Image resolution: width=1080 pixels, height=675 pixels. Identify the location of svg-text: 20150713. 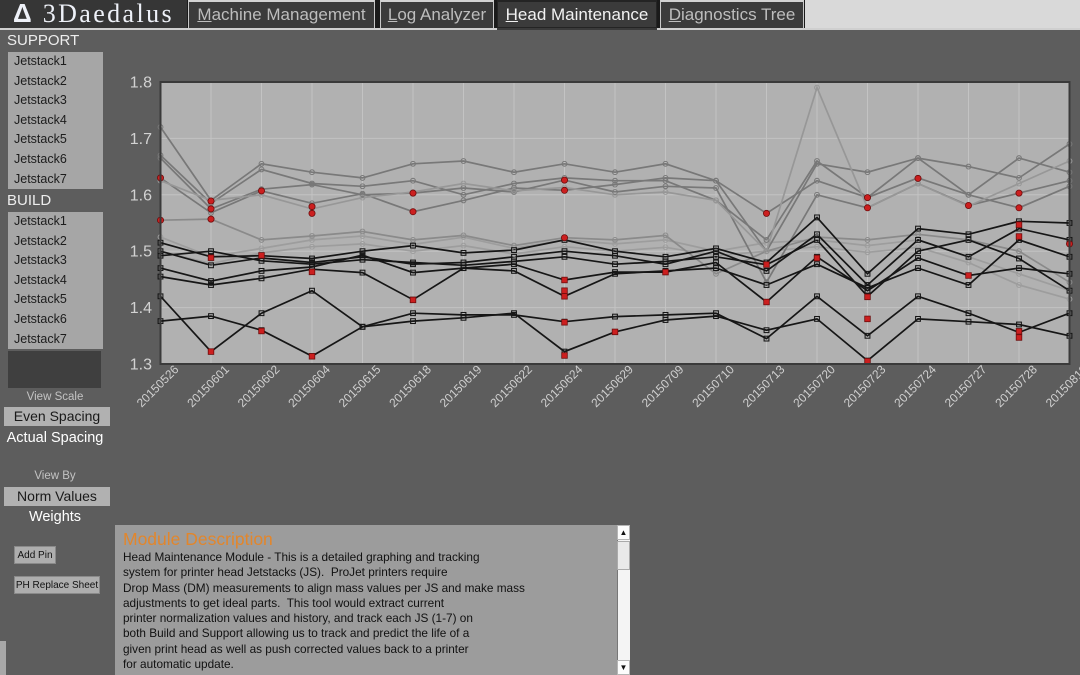
(764, 386).